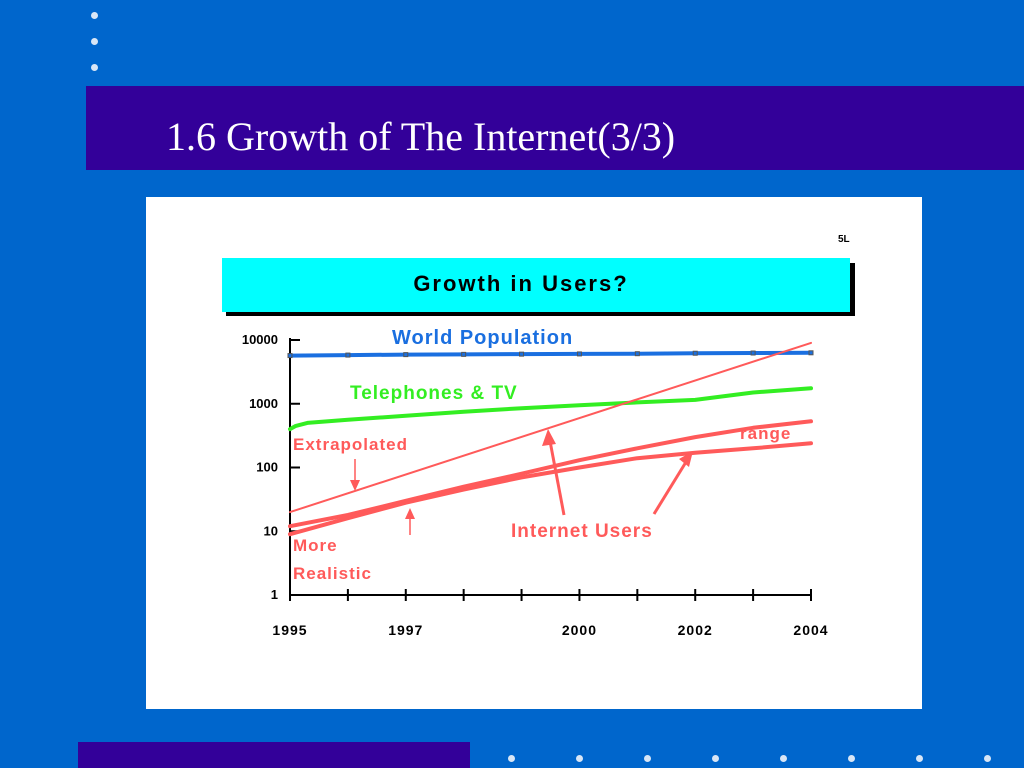 The width and height of the screenshot is (1024, 768). What do you see at coordinates (765, 433) in the screenshot?
I see `label-range: range` at bounding box center [765, 433].